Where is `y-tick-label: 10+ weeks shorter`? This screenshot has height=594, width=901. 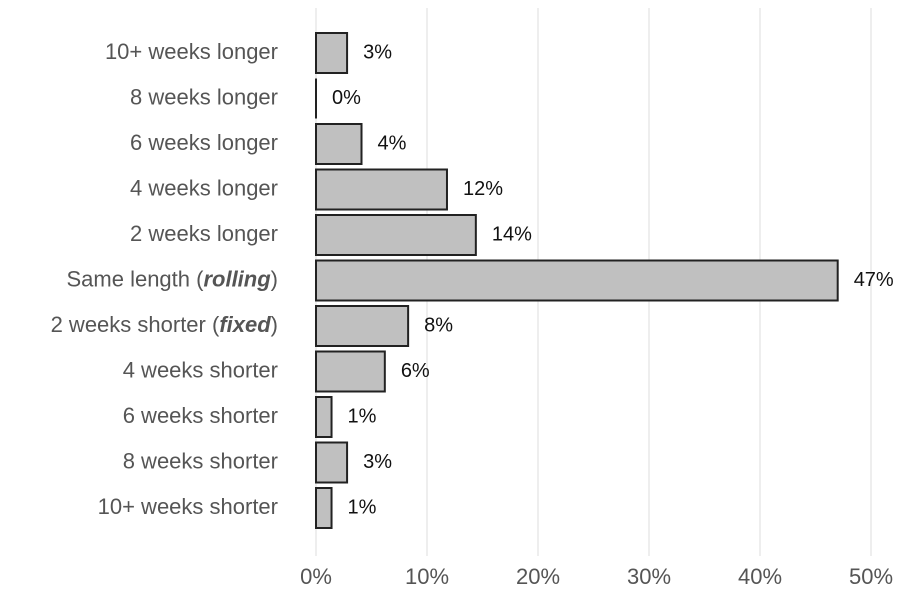
y-tick-label: 10+ weeks shorter is located at coordinates (188, 506).